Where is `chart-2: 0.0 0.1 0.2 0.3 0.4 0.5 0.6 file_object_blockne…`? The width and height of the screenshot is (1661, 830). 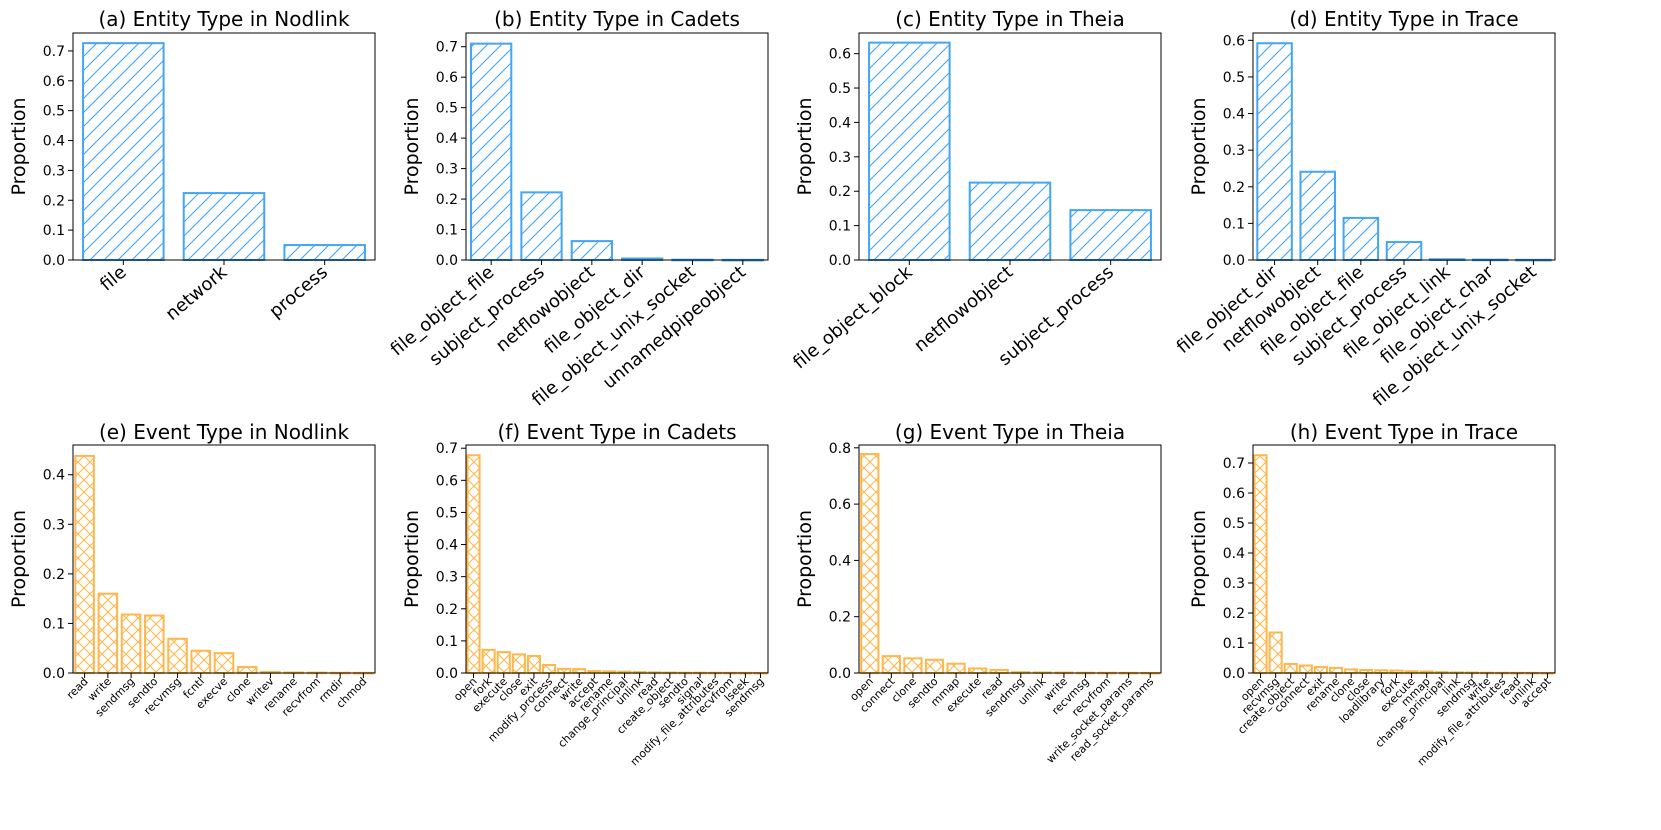 chart-2: 0.0 0.1 0.2 0.3 0.4 0.5 0.6 file_object_blockne… is located at coordinates (975, 190).